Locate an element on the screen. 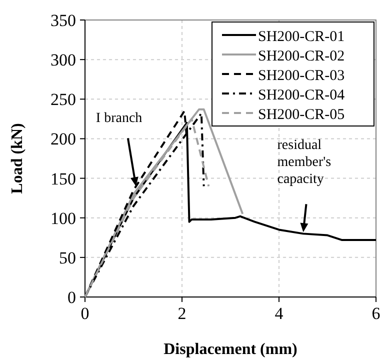 Image resolution: width=383 pixels, height=362 pixels. legend-label: SH200-CR-04 is located at coordinates (302, 96).